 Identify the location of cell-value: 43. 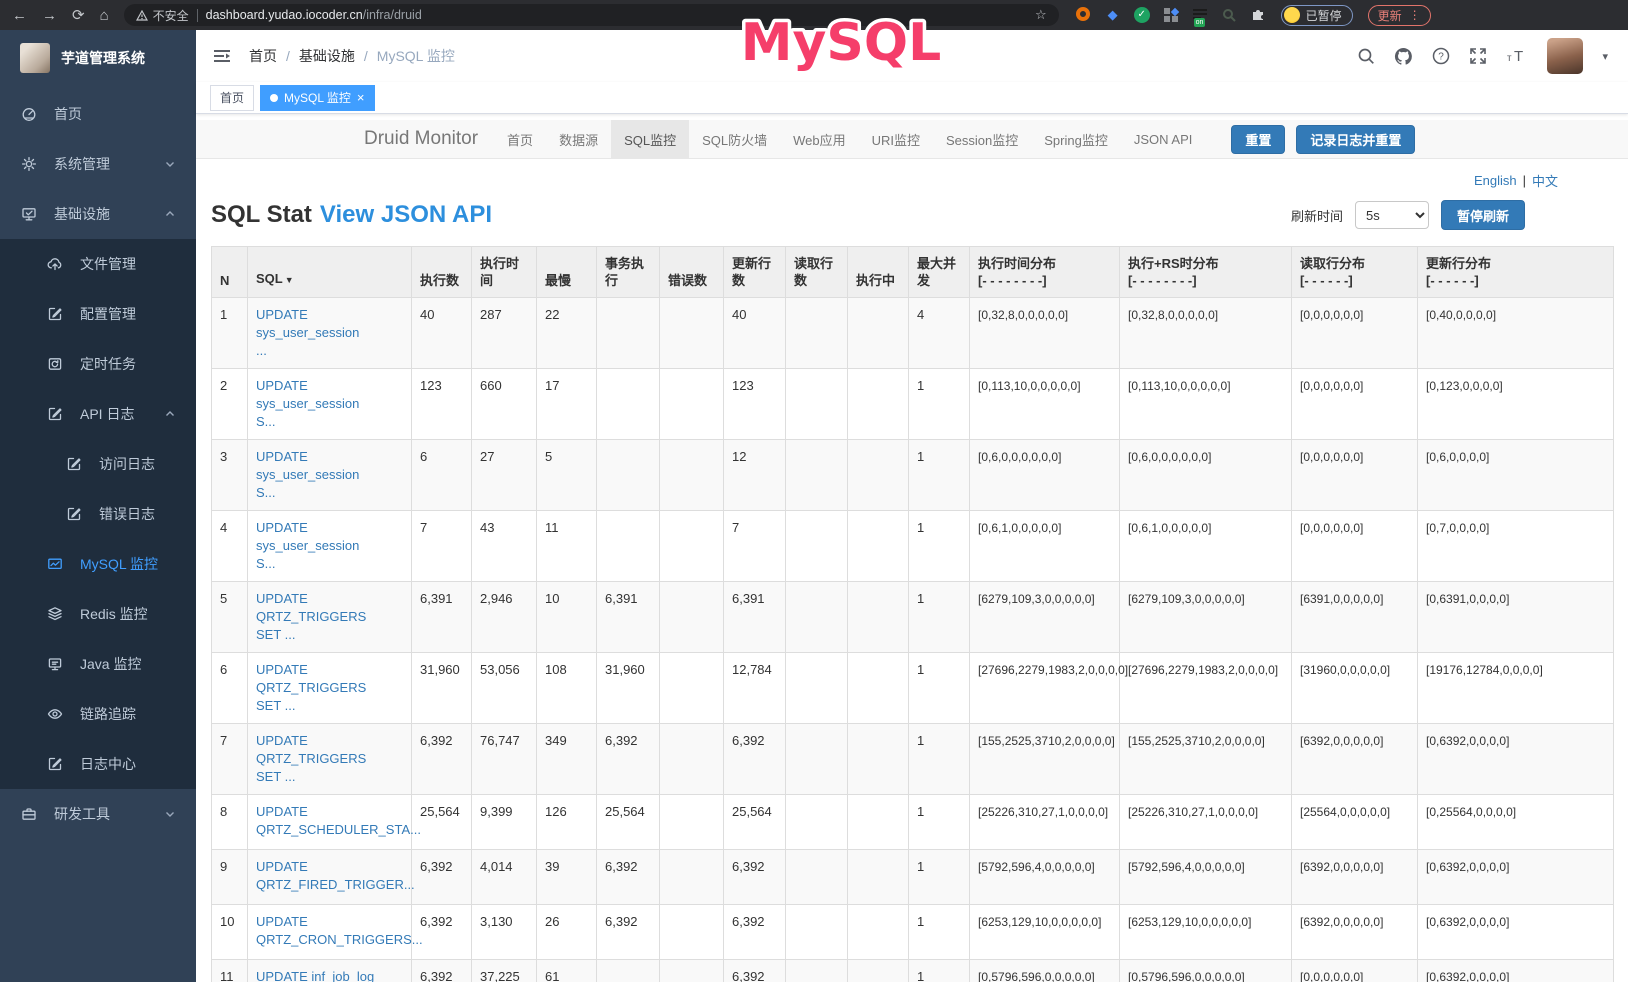
(504, 546).